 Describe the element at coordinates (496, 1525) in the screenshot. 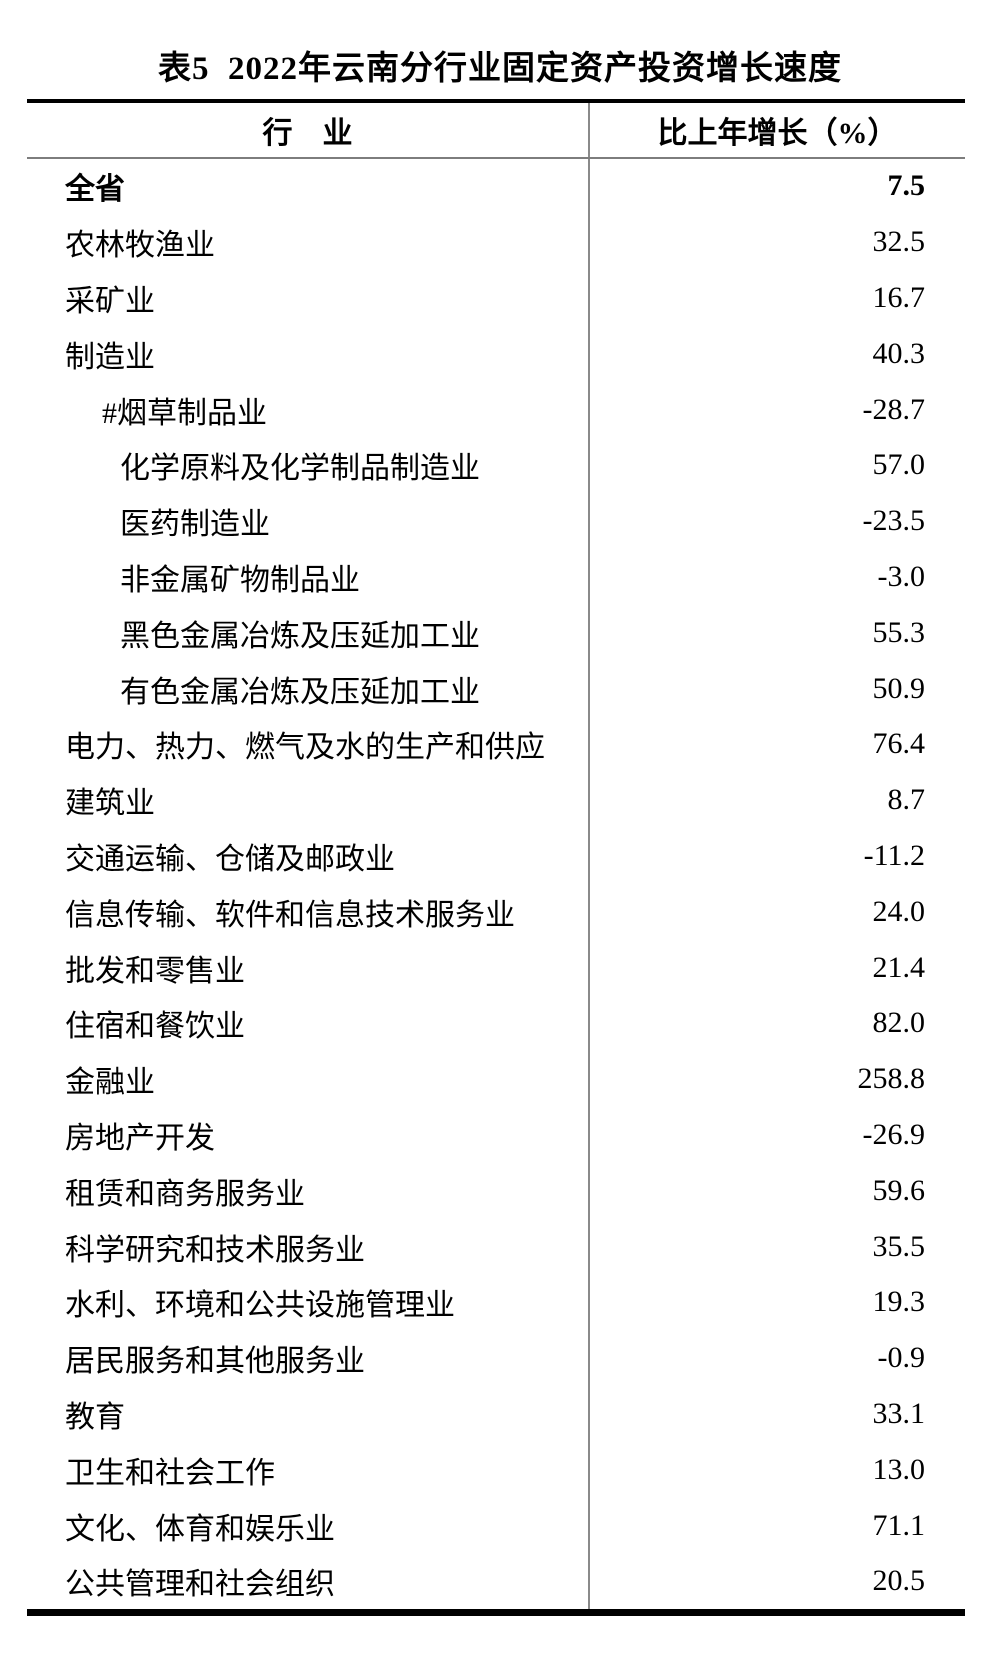

I see `table-row: 文化、体育和娱乐业 71.1` at that location.